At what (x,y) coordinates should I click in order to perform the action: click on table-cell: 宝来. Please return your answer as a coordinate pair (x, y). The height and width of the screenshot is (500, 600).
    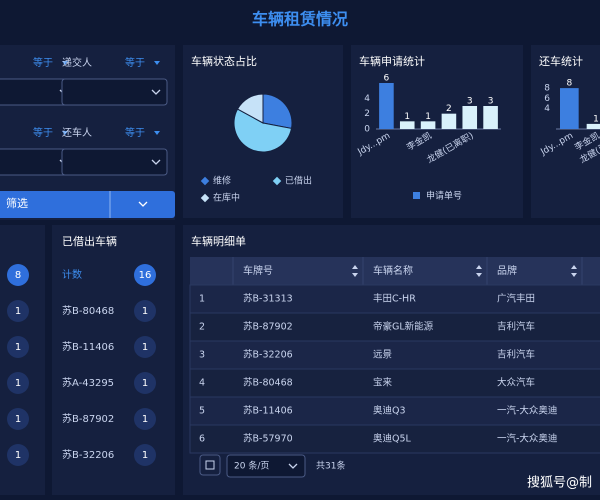
    Looking at the image, I should click on (383, 383).